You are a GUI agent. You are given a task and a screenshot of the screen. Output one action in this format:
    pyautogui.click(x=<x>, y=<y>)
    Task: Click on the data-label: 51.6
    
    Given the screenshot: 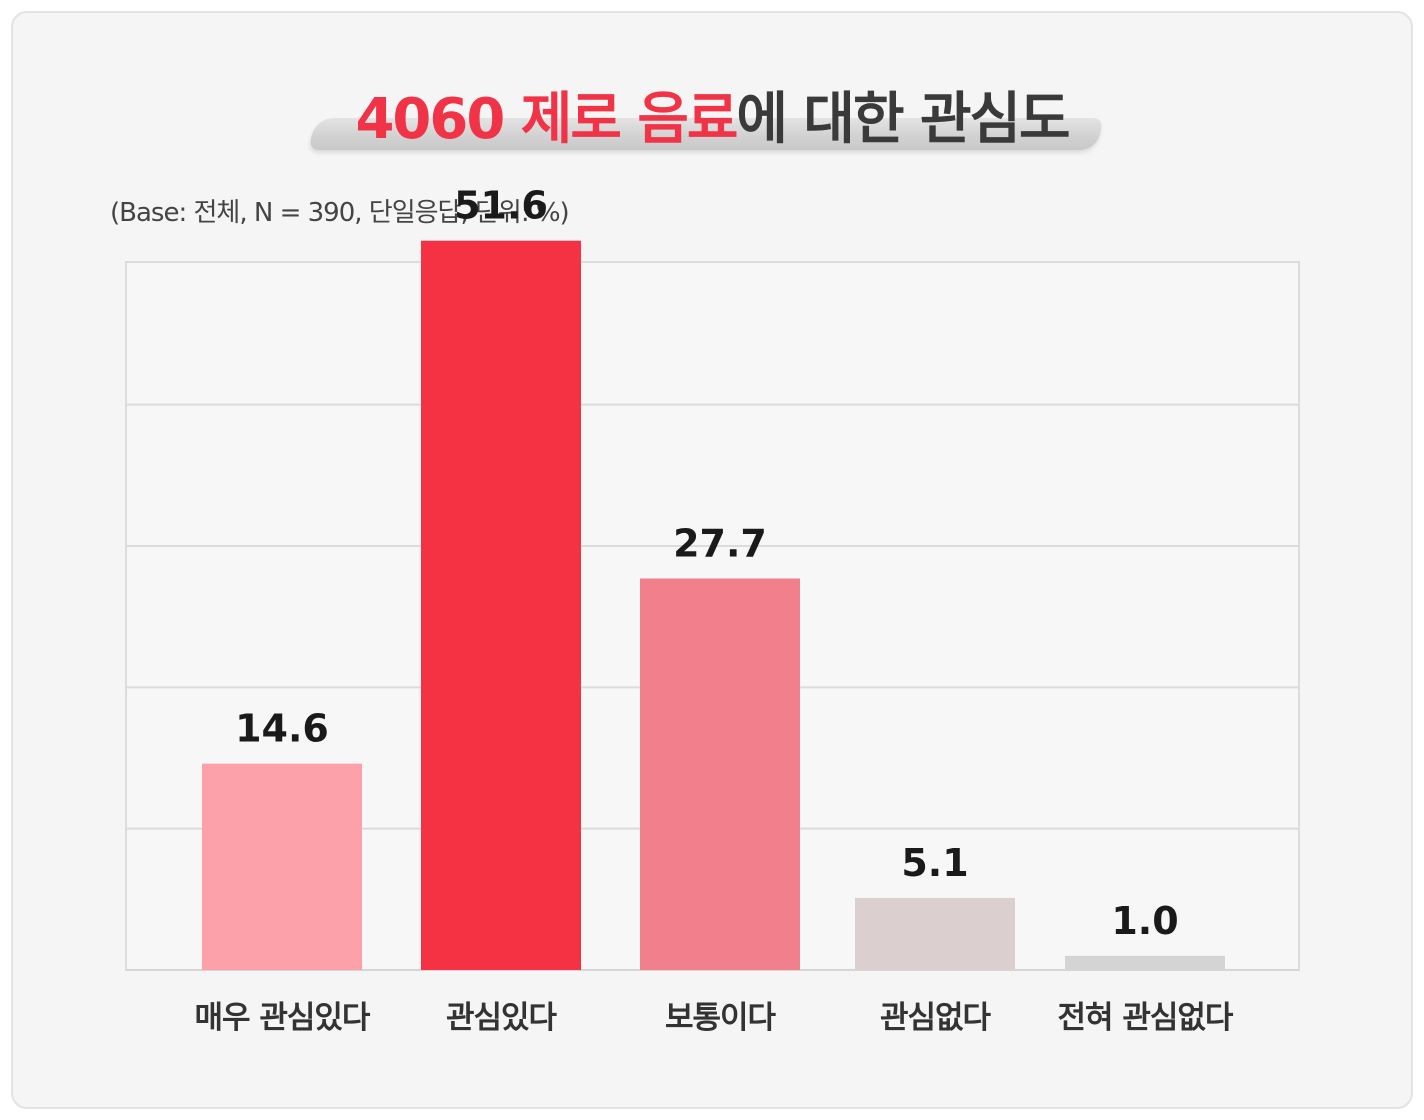 What is the action you would take?
    pyautogui.click(x=501, y=206)
    